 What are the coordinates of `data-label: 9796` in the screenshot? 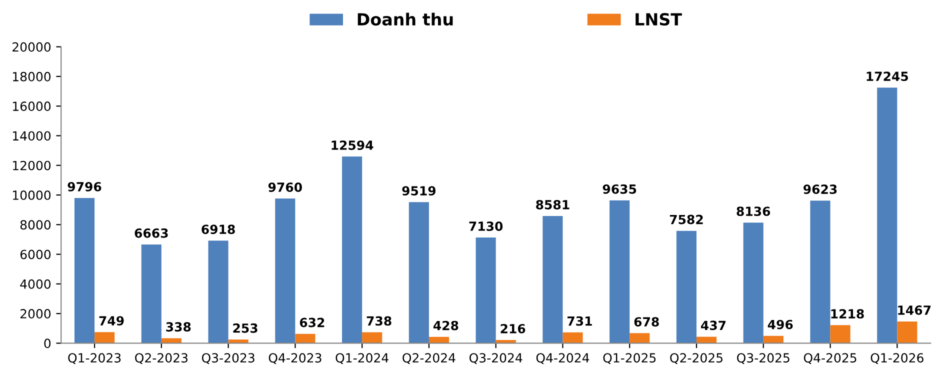 It's located at (85, 187).